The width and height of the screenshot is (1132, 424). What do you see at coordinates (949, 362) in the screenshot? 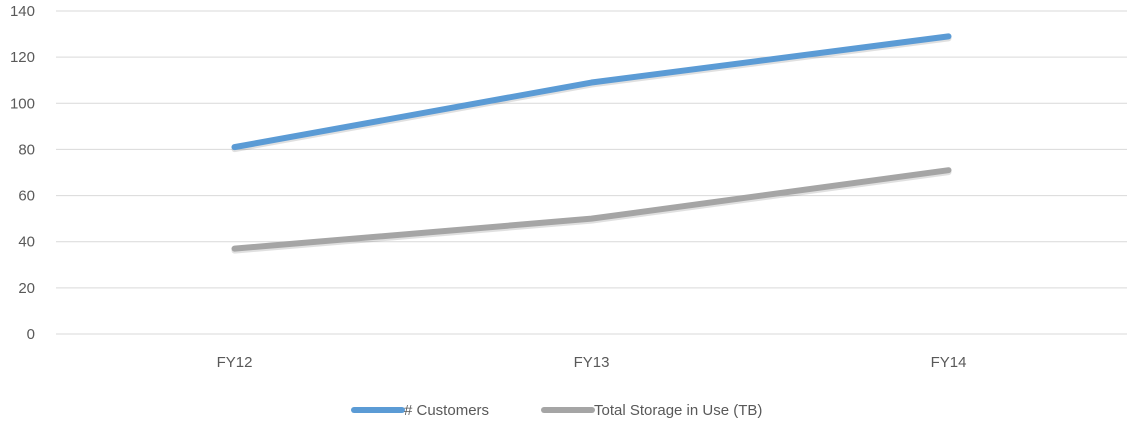
I see `x-tick-label: FY14` at bounding box center [949, 362].